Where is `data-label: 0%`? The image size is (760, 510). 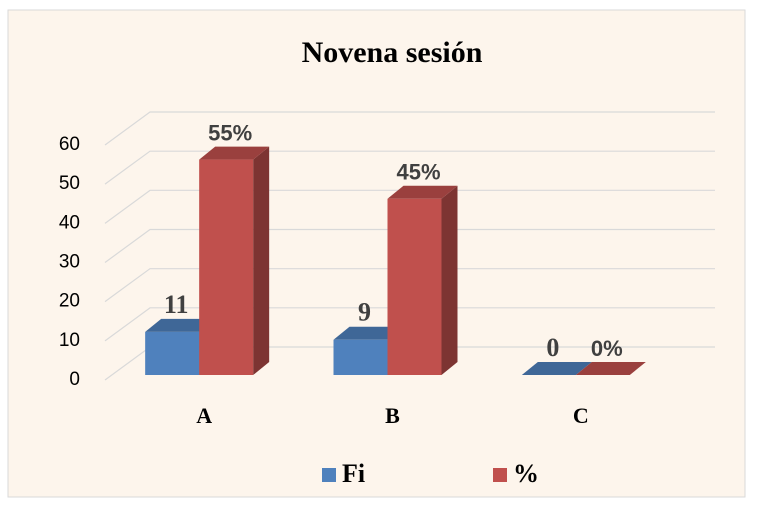 data-label: 0% is located at coordinates (607, 348).